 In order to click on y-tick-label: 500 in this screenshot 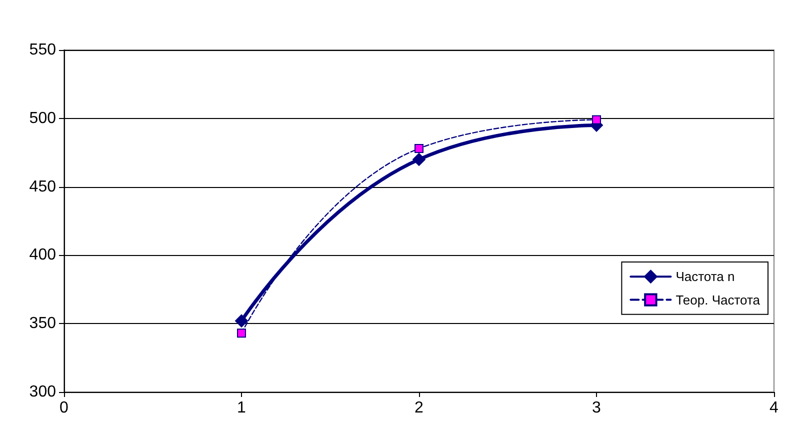, I will do `click(42, 118)`.